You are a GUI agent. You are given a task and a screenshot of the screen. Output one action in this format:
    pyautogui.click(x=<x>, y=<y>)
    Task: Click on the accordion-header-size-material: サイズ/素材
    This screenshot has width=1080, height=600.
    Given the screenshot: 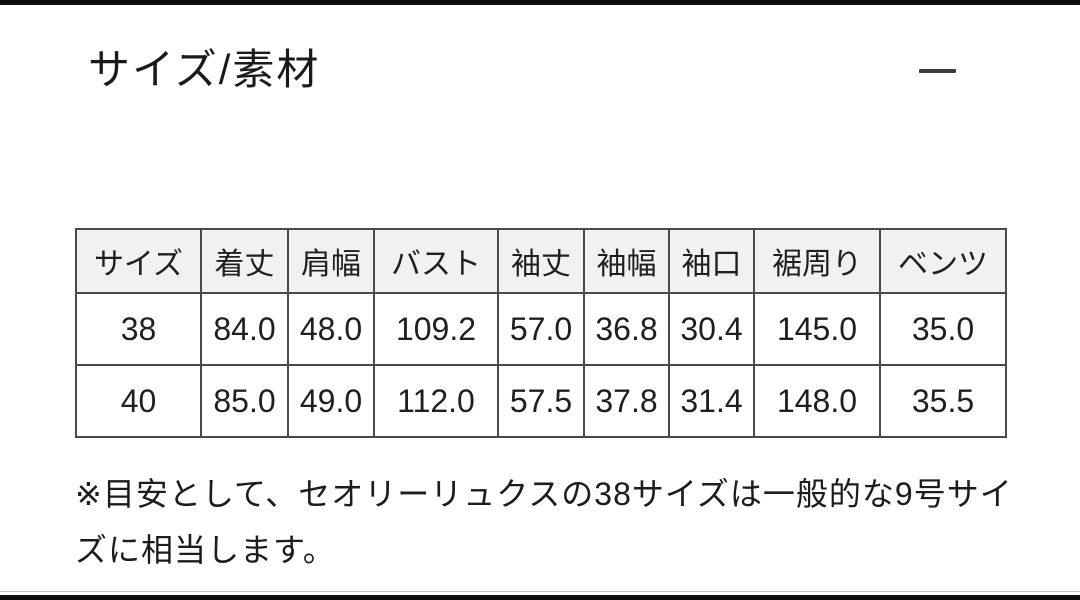 What is the action you would take?
    pyautogui.click(x=540, y=71)
    